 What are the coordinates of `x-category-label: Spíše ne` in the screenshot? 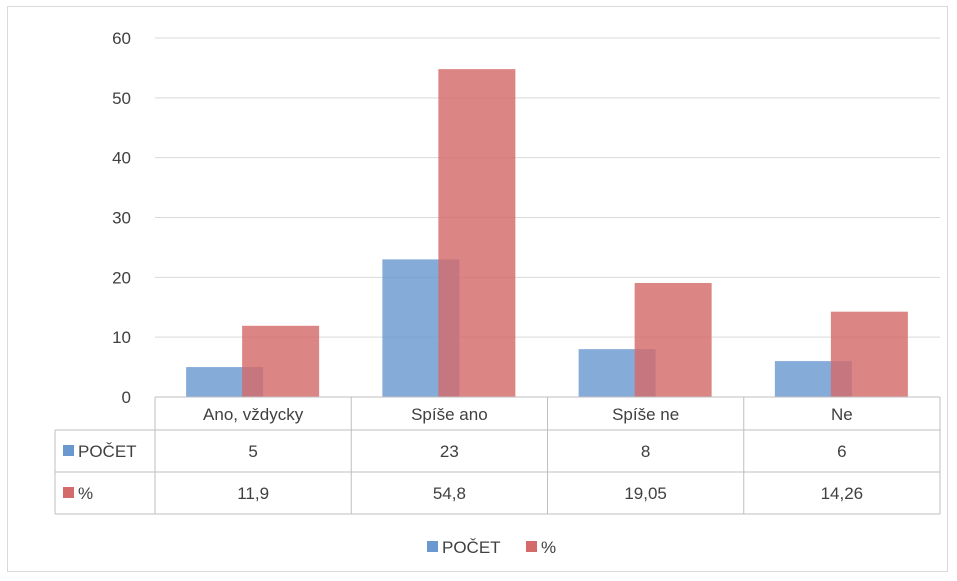 It's located at (645, 414).